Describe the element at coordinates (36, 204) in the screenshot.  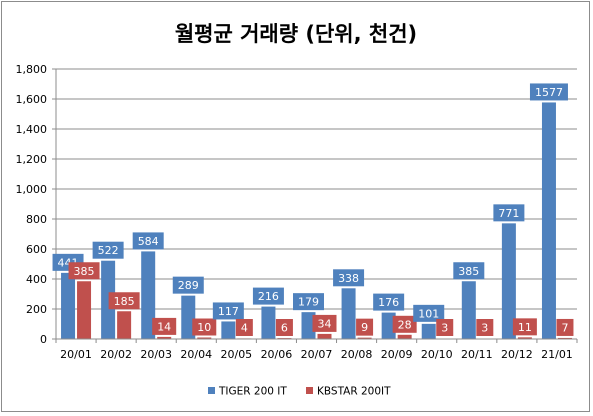
I see `y-axis: 0 200 400 600 800 1,000 1,200 1,400 1,600 1,800` at that location.